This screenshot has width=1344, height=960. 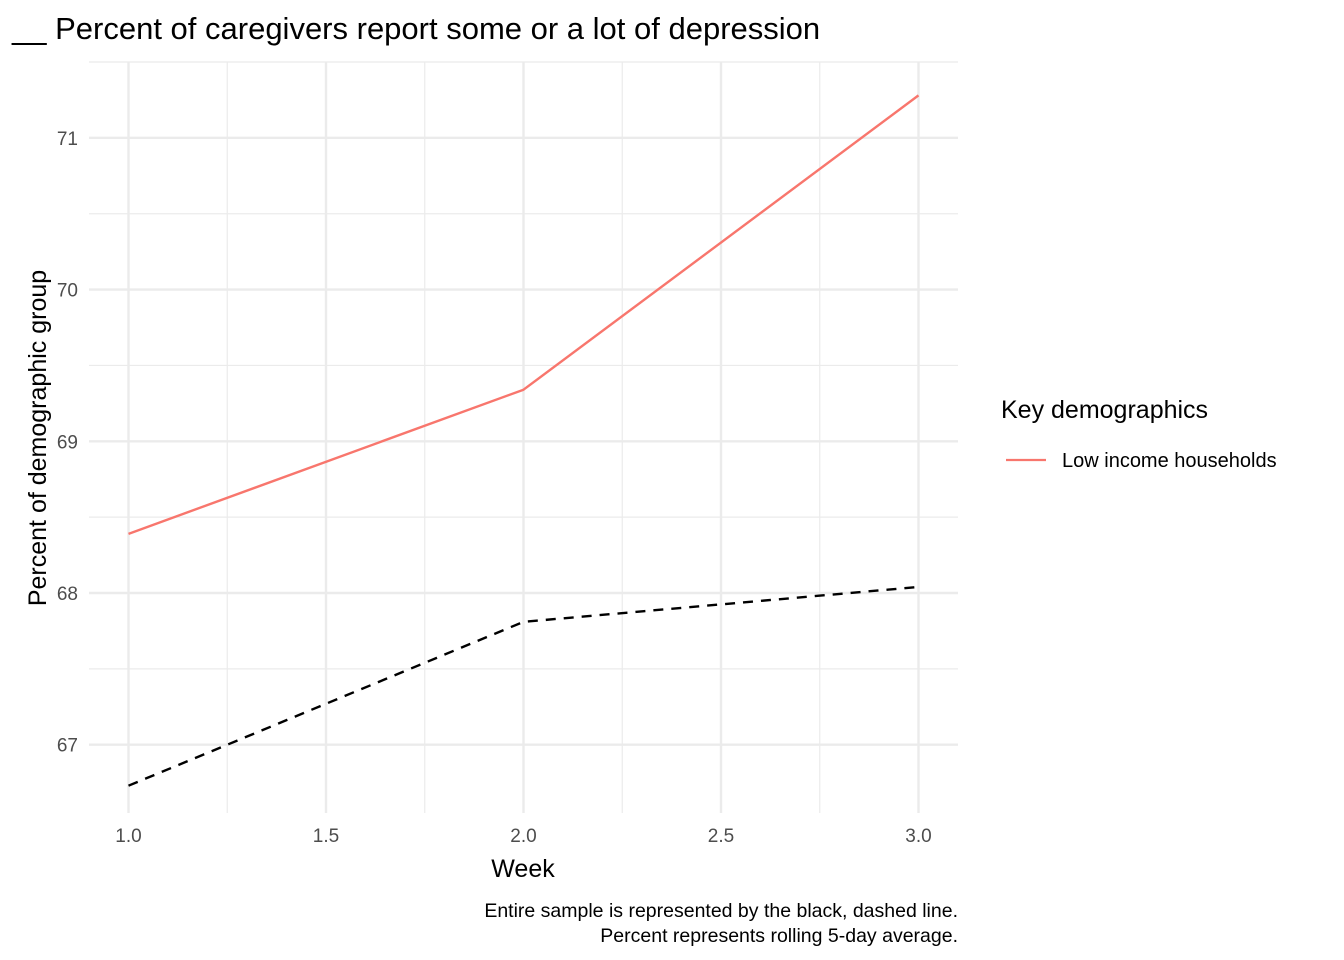 I want to click on y-axis-title: Percent of demographic group, so click(x=38, y=438).